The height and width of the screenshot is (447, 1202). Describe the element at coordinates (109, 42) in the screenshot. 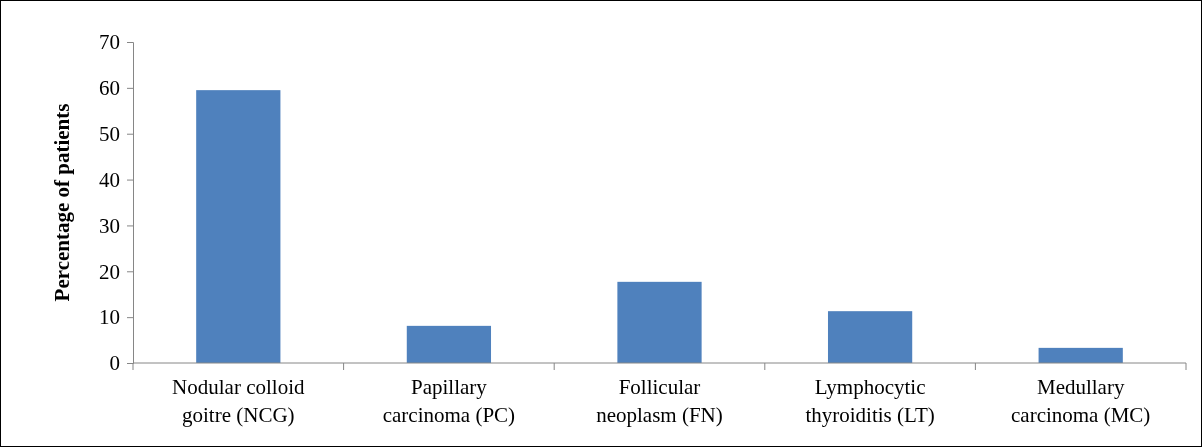

I see `y-tick-label: 70` at that location.